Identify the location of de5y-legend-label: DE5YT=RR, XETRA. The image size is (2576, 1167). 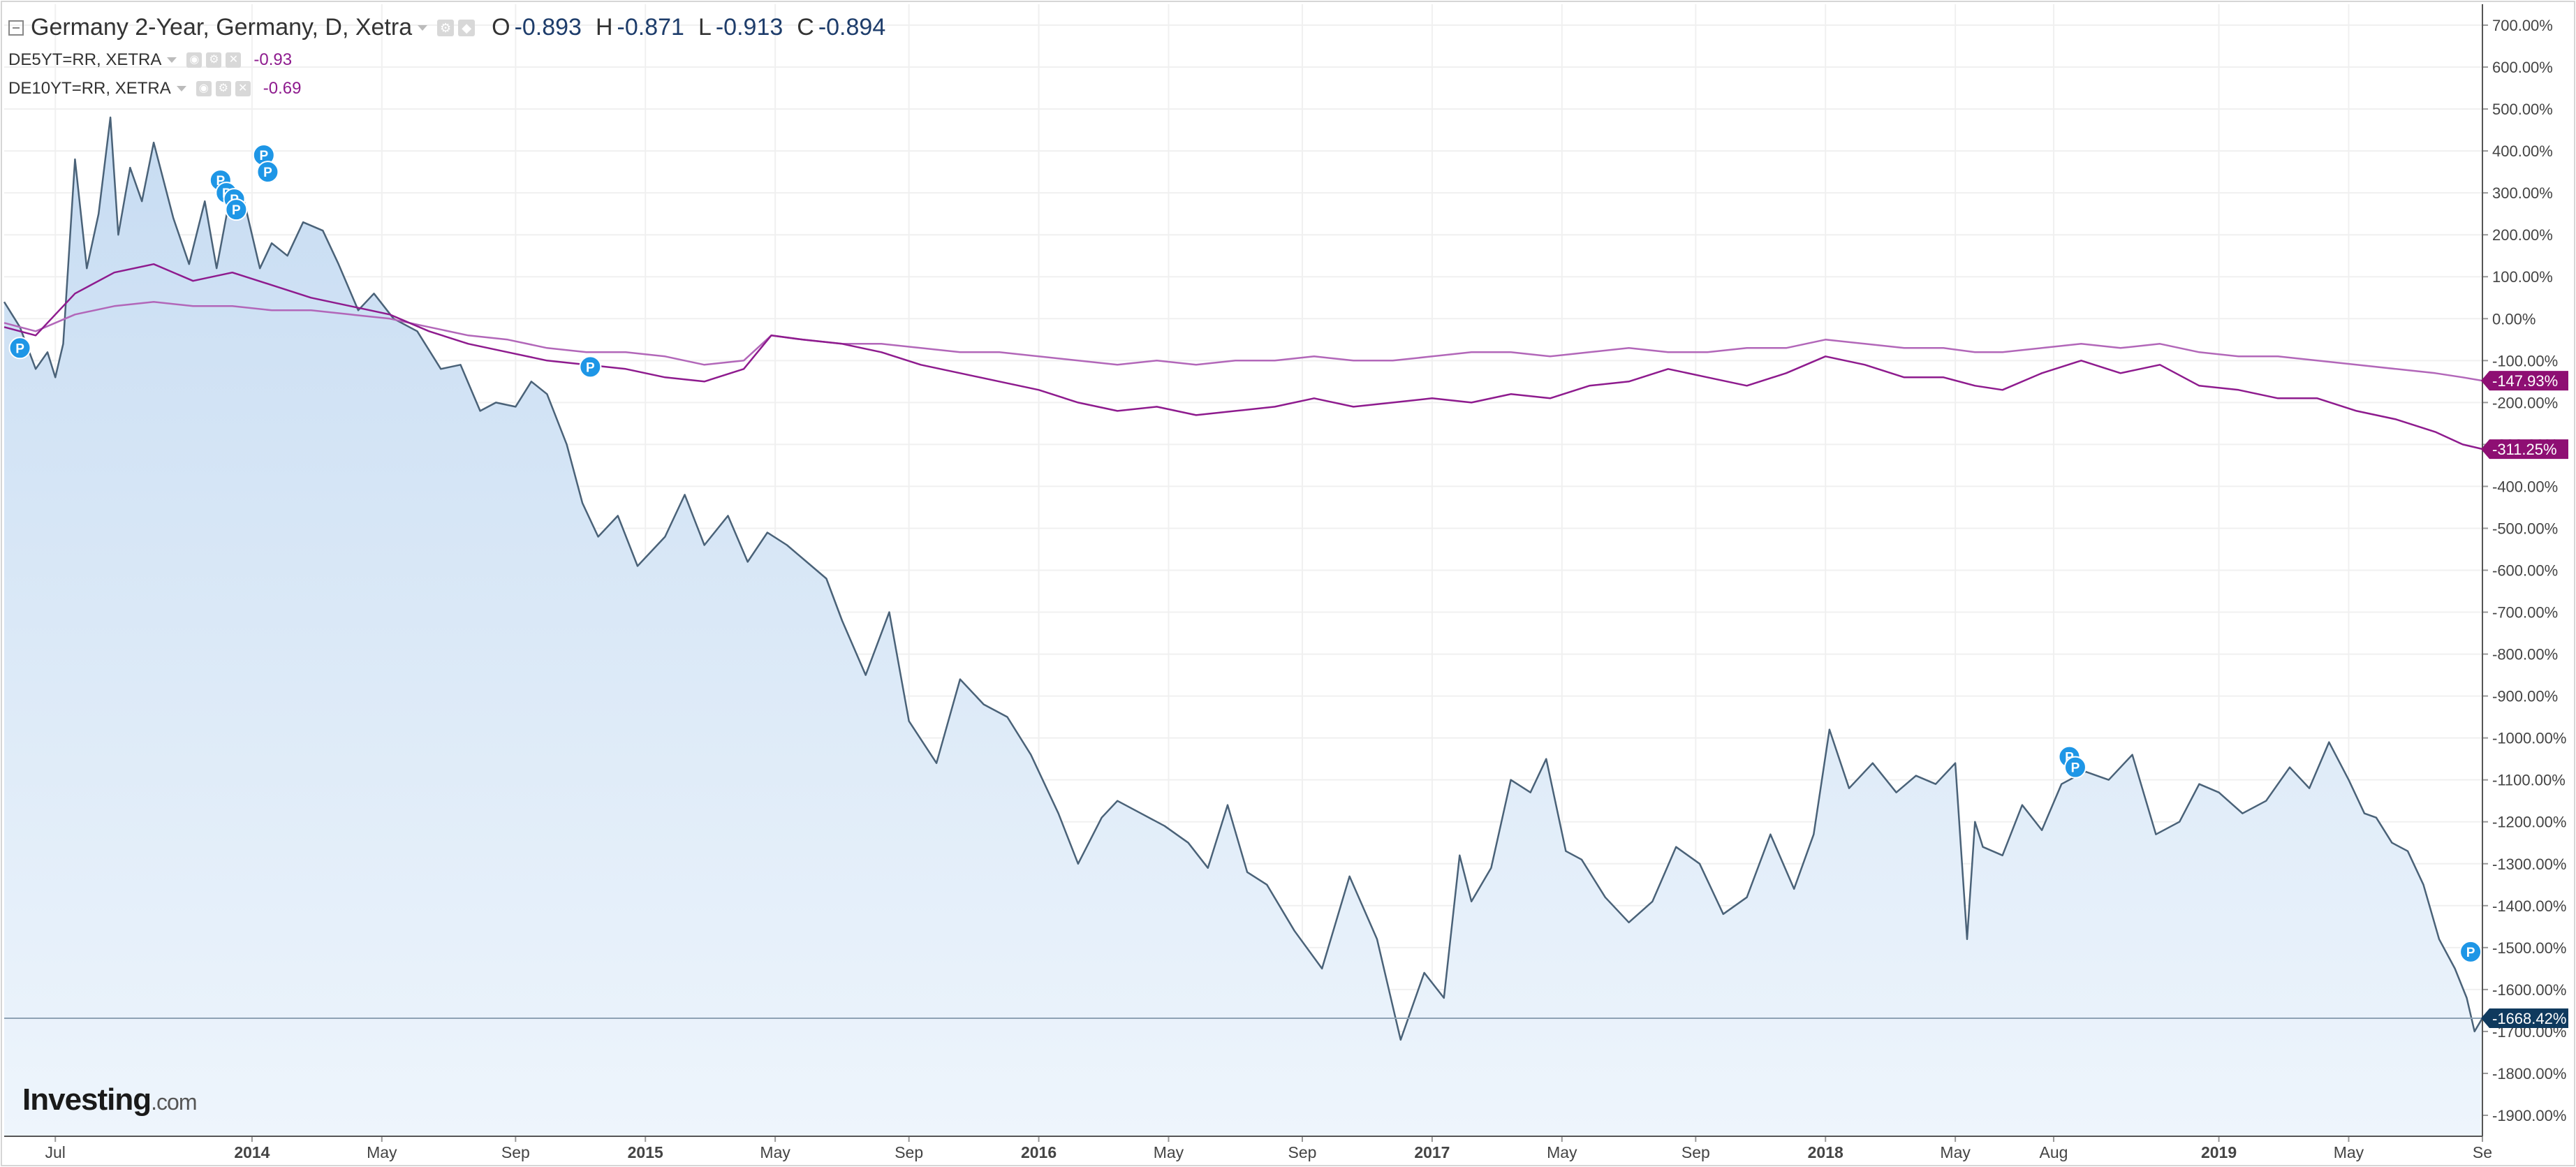
(85, 59).